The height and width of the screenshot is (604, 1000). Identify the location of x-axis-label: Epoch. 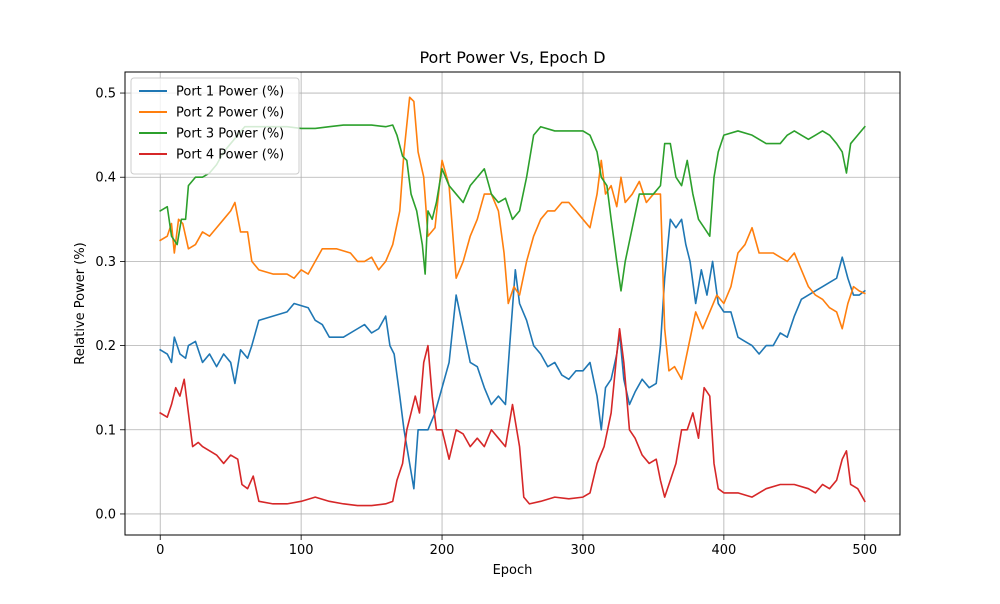
(513, 570).